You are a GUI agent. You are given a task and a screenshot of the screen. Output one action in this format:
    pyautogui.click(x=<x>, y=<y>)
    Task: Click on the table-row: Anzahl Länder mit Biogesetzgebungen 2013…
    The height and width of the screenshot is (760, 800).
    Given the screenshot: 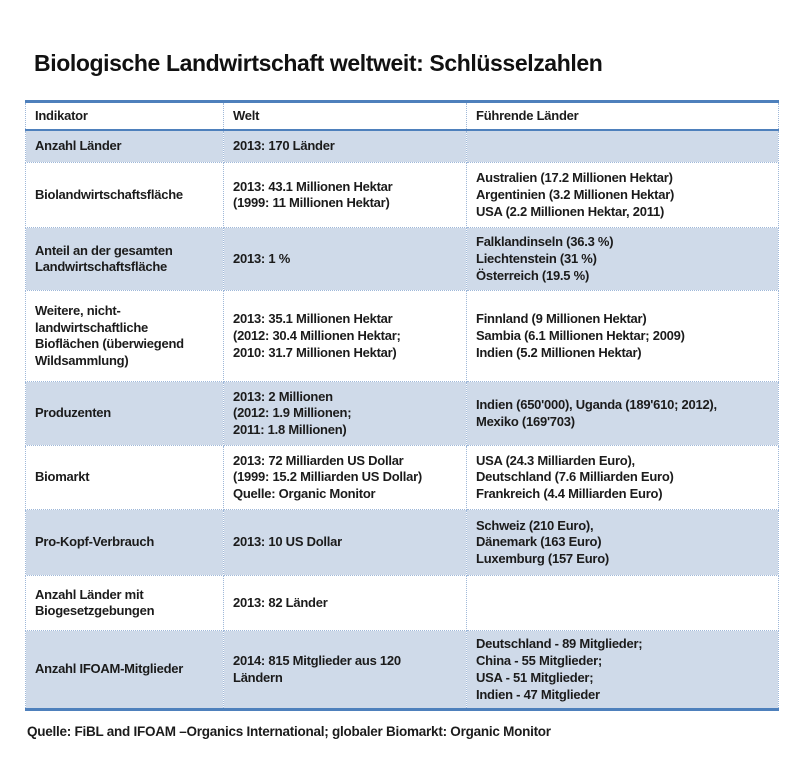 What is the action you would take?
    pyautogui.click(x=402, y=603)
    